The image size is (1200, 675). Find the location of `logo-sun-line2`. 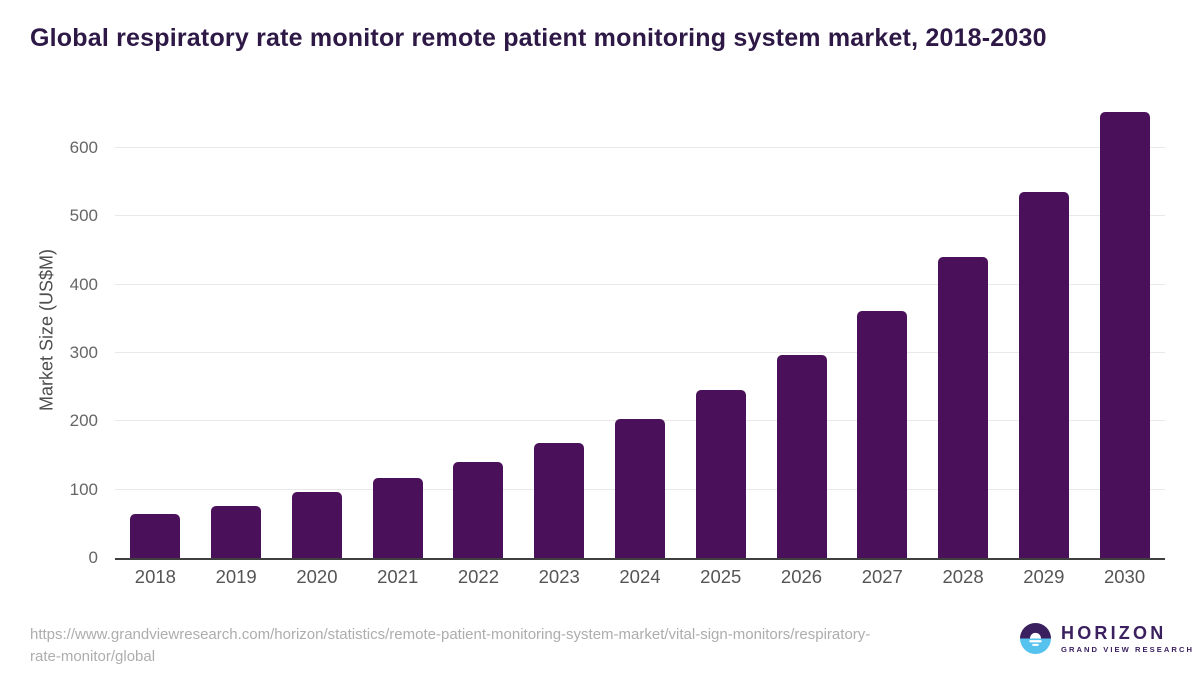

logo-sun-line2 is located at coordinates (1035, 644).